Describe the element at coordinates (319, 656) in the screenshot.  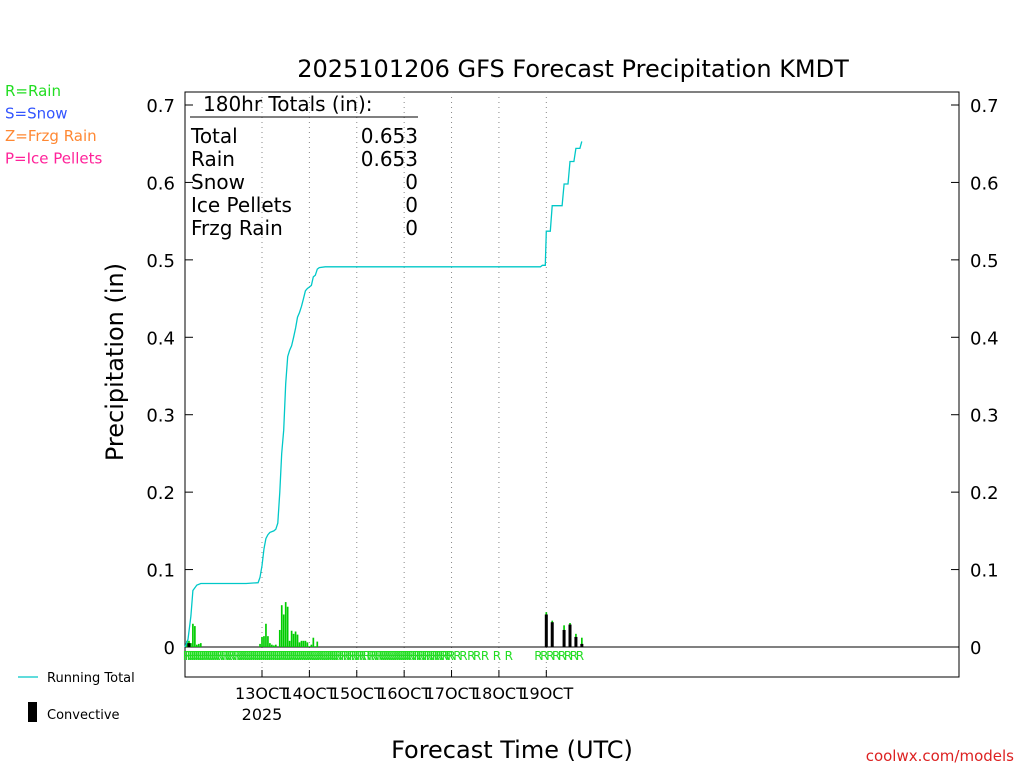
I see `rain-marker-65: R` at that location.